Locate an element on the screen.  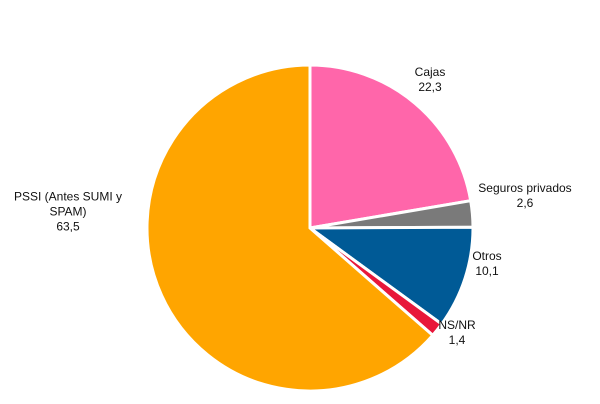
slice-label: Seguros privados 2,6 is located at coordinates (525, 196).